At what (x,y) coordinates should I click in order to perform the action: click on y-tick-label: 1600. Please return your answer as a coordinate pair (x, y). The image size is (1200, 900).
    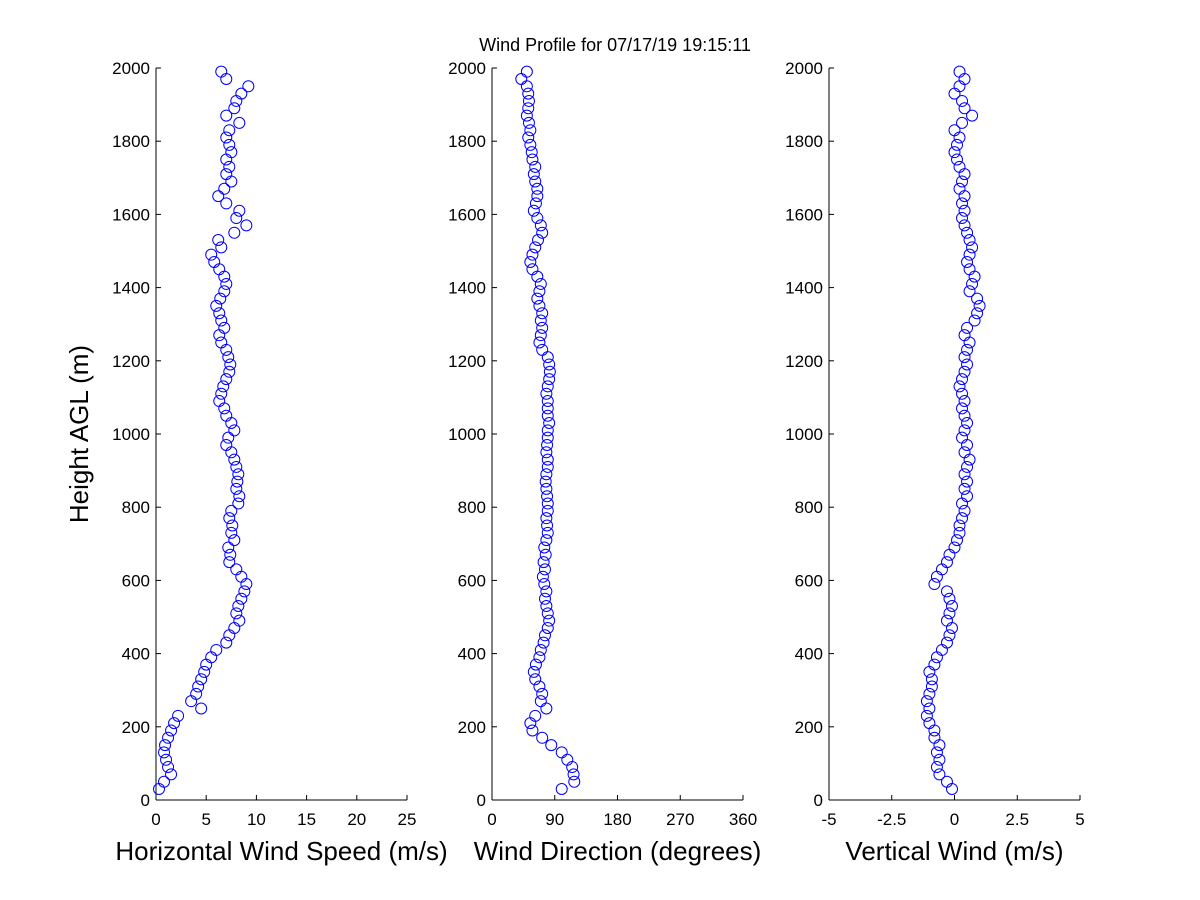
    Looking at the image, I should click on (131, 214).